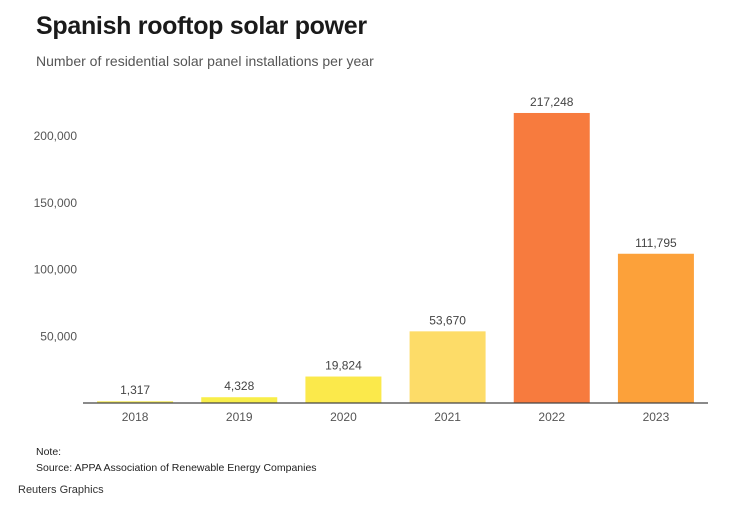 The height and width of the screenshot is (506, 746). Describe the element at coordinates (135, 417) in the screenshot. I see `x-tick-label: 2018` at that location.